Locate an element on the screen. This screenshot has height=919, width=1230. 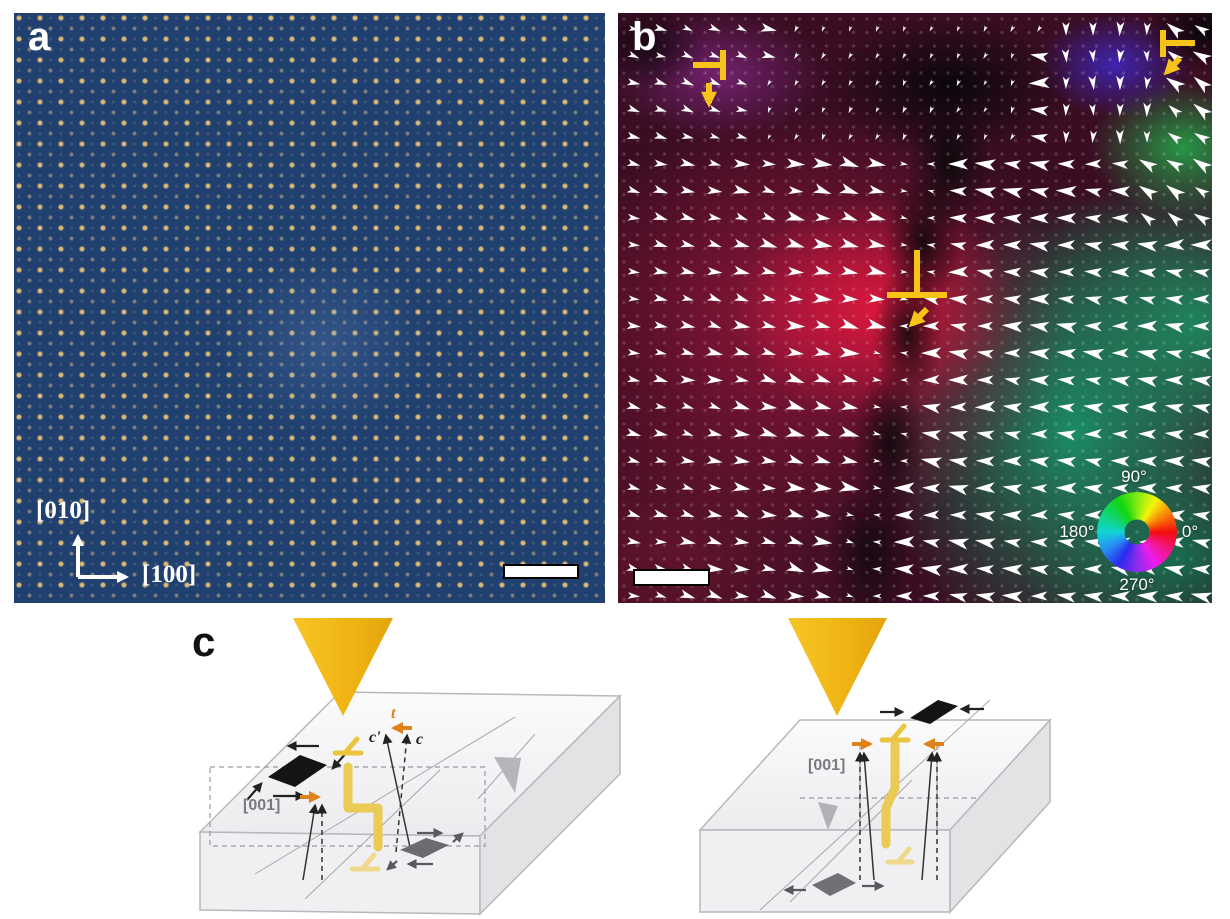
axis-010-label: [010] is located at coordinates (63, 510).